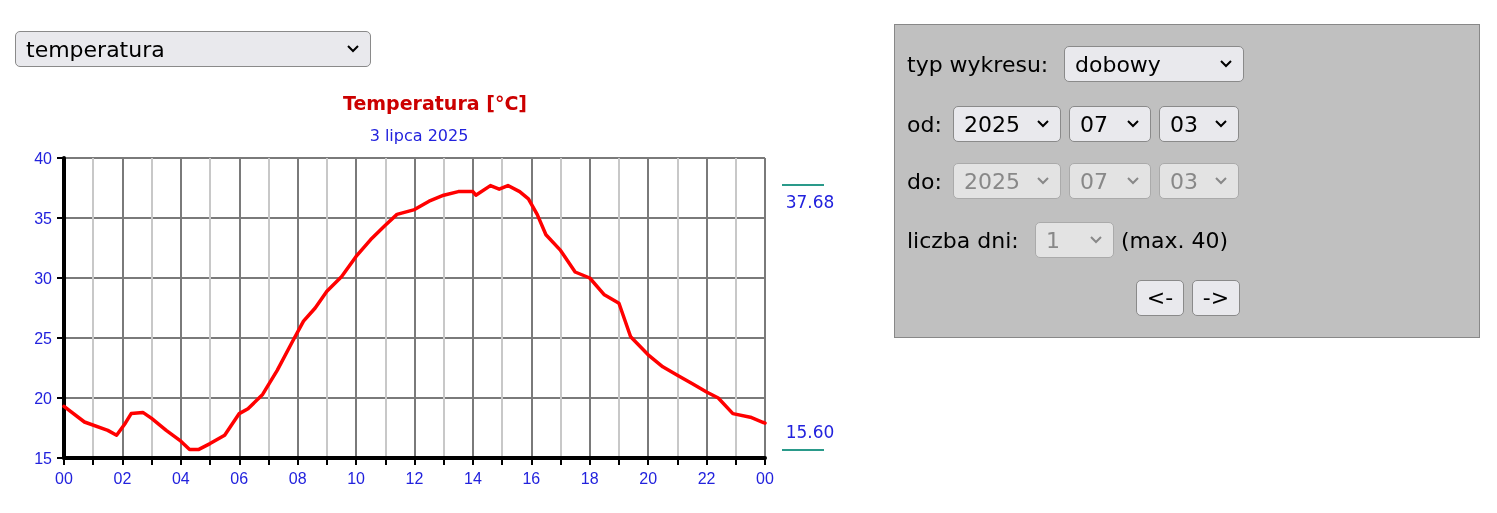 Image resolution: width=1497 pixels, height=513 pixels. What do you see at coordinates (43, 338) in the screenshot?
I see `y-tick-label: 25` at bounding box center [43, 338].